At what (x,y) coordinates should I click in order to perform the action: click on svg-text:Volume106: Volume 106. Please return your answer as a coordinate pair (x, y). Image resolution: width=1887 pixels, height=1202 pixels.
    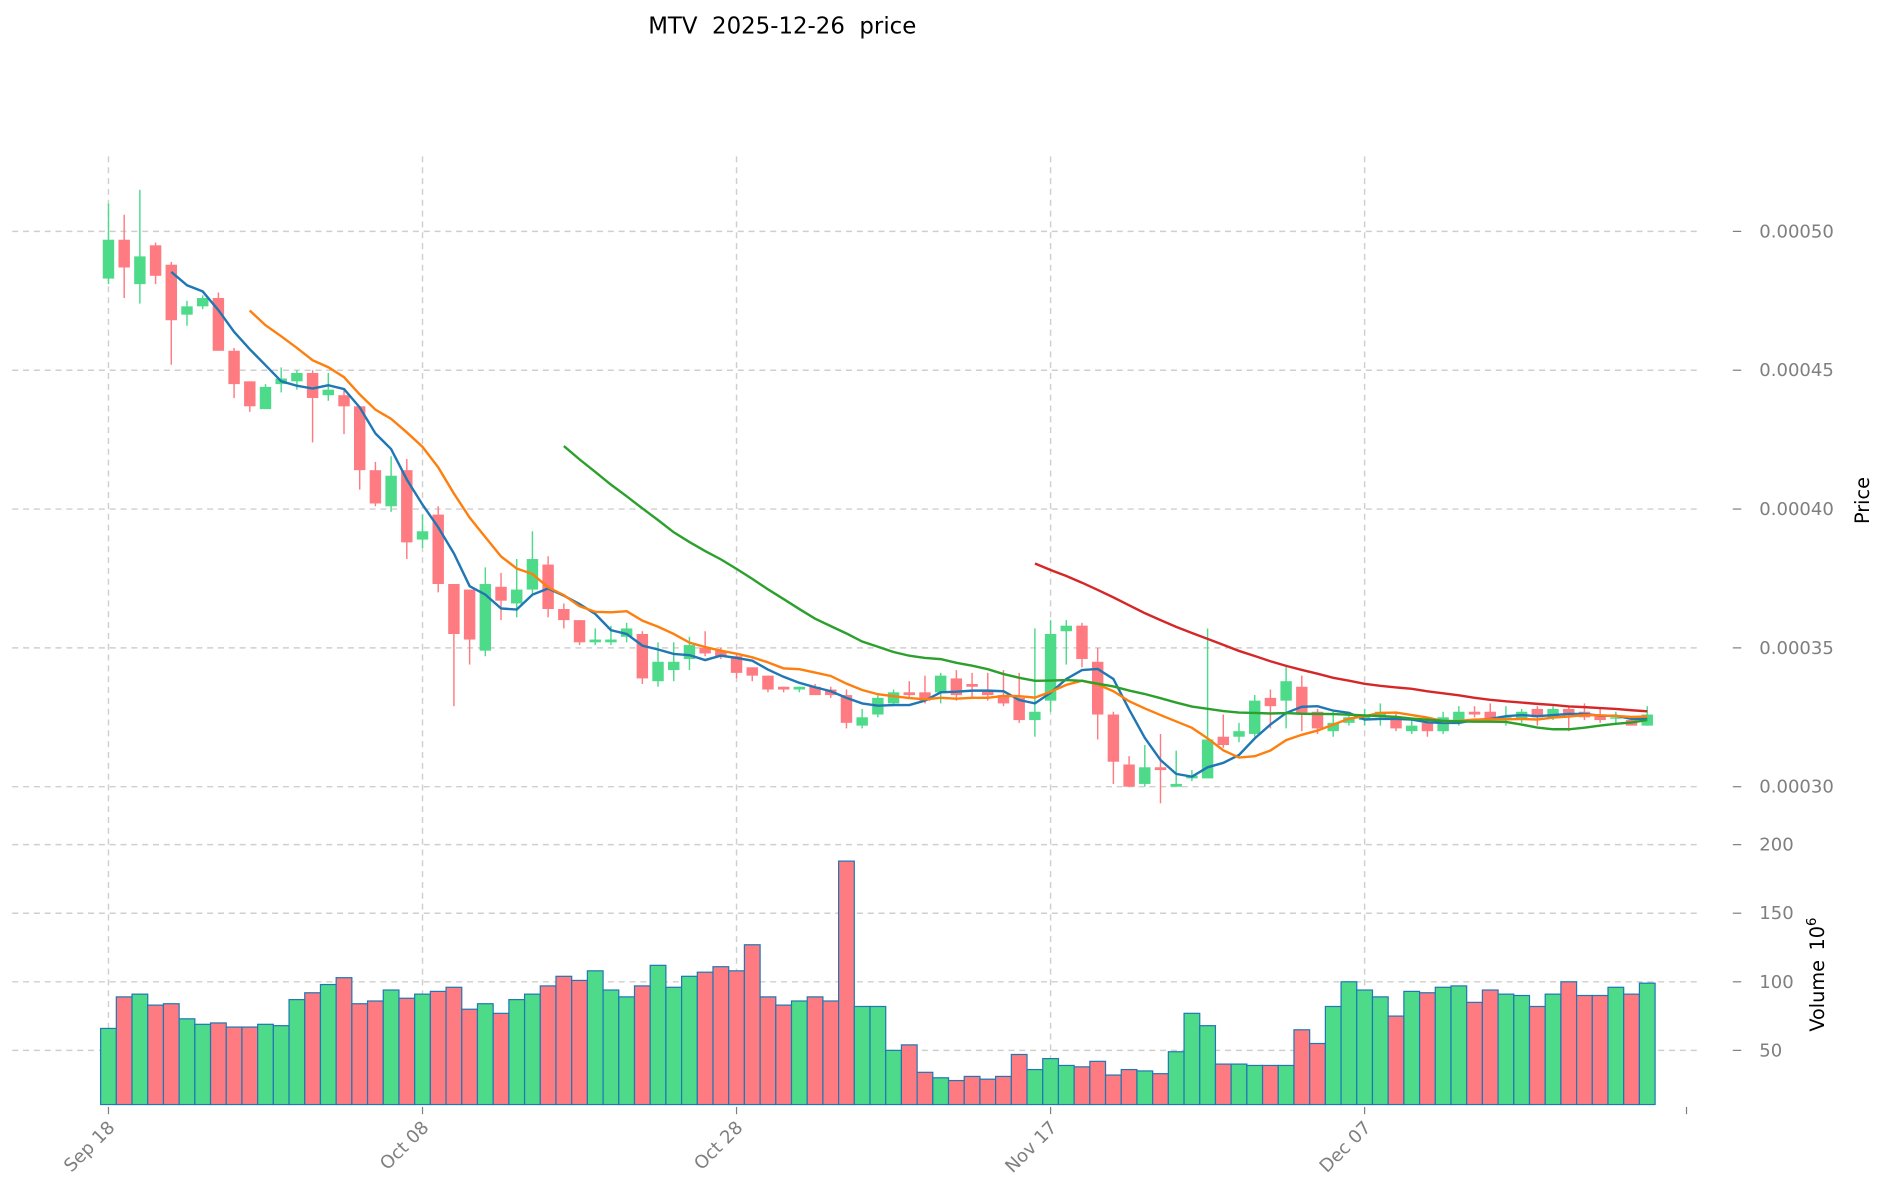
    Looking at the image, I should click on (1817, 975).